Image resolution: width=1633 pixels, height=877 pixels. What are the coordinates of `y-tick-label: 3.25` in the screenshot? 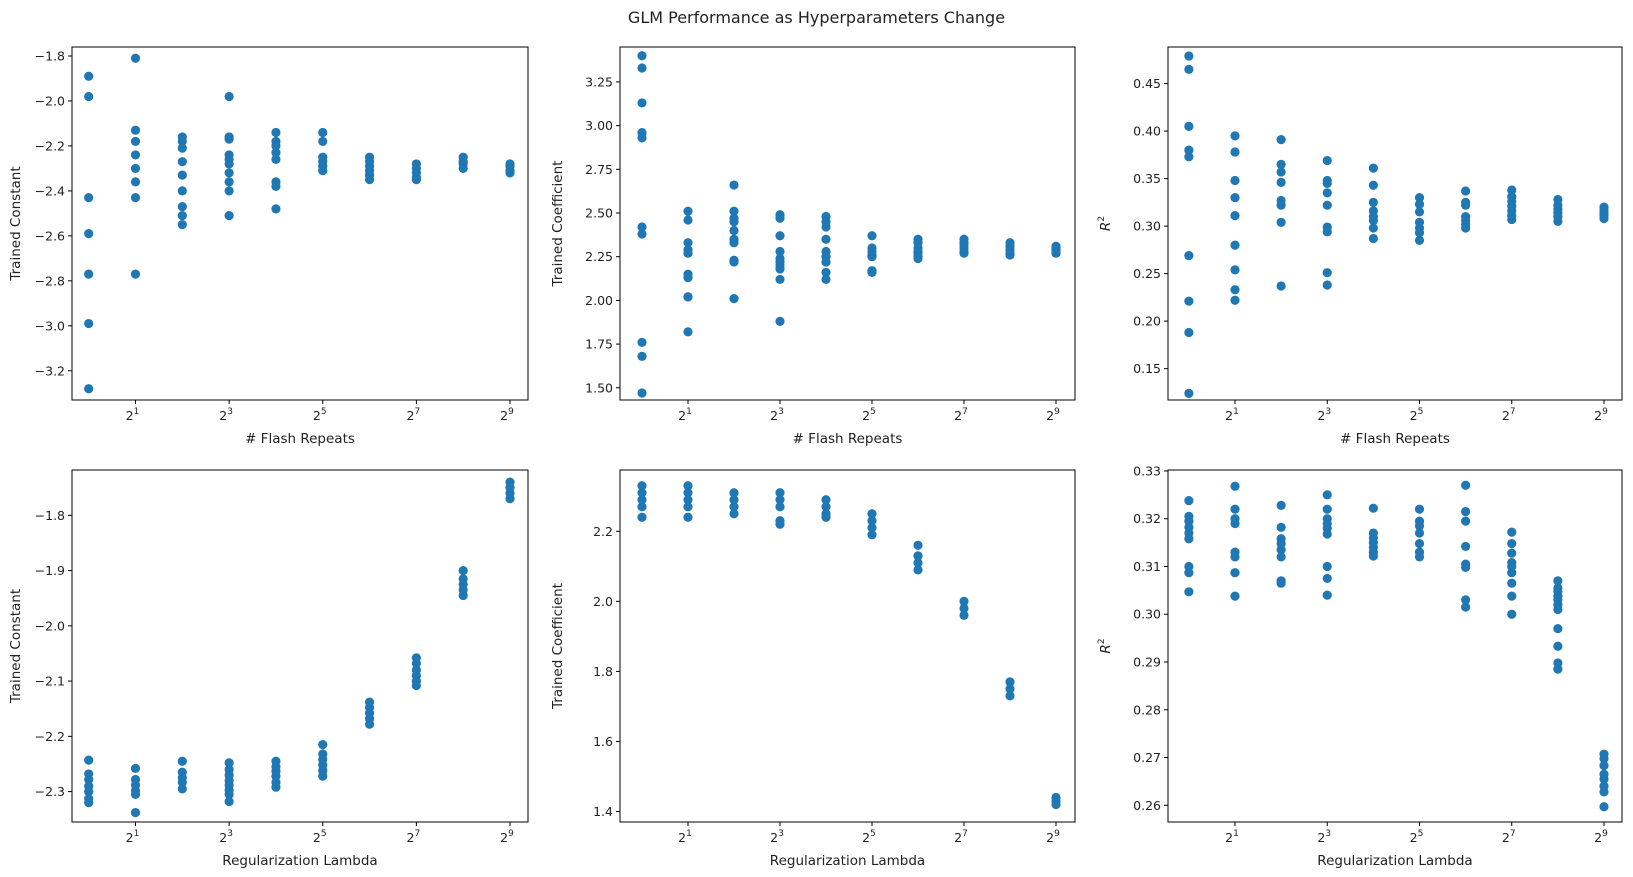 It's located at (599, 81).